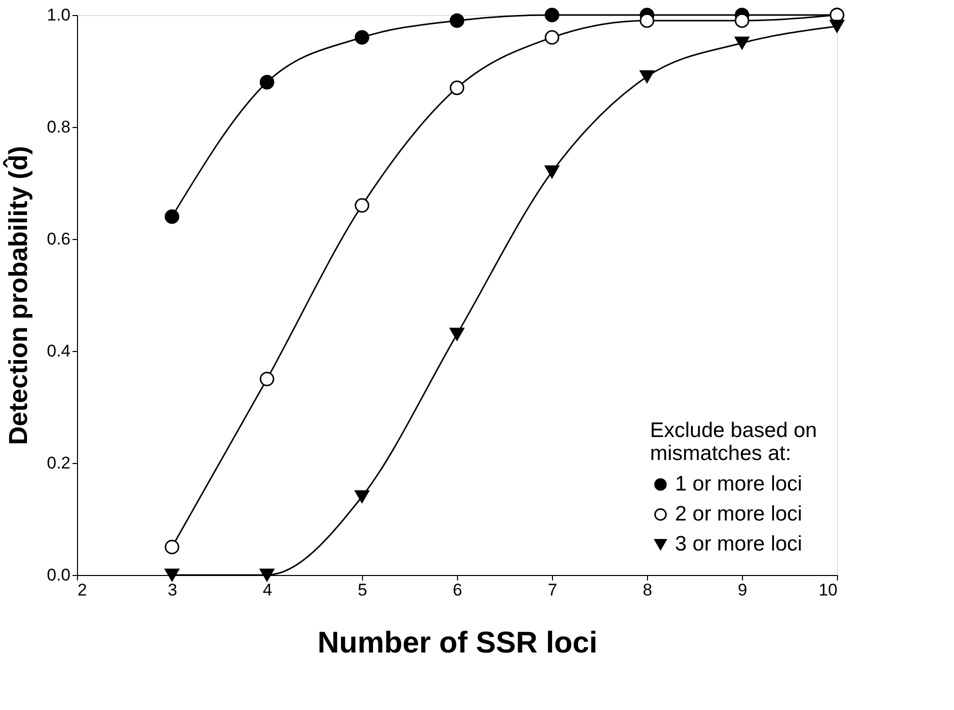 The width and height of the screenshot is (954, 710). I want to click on x-tick-label: 2, so click(82, 590).